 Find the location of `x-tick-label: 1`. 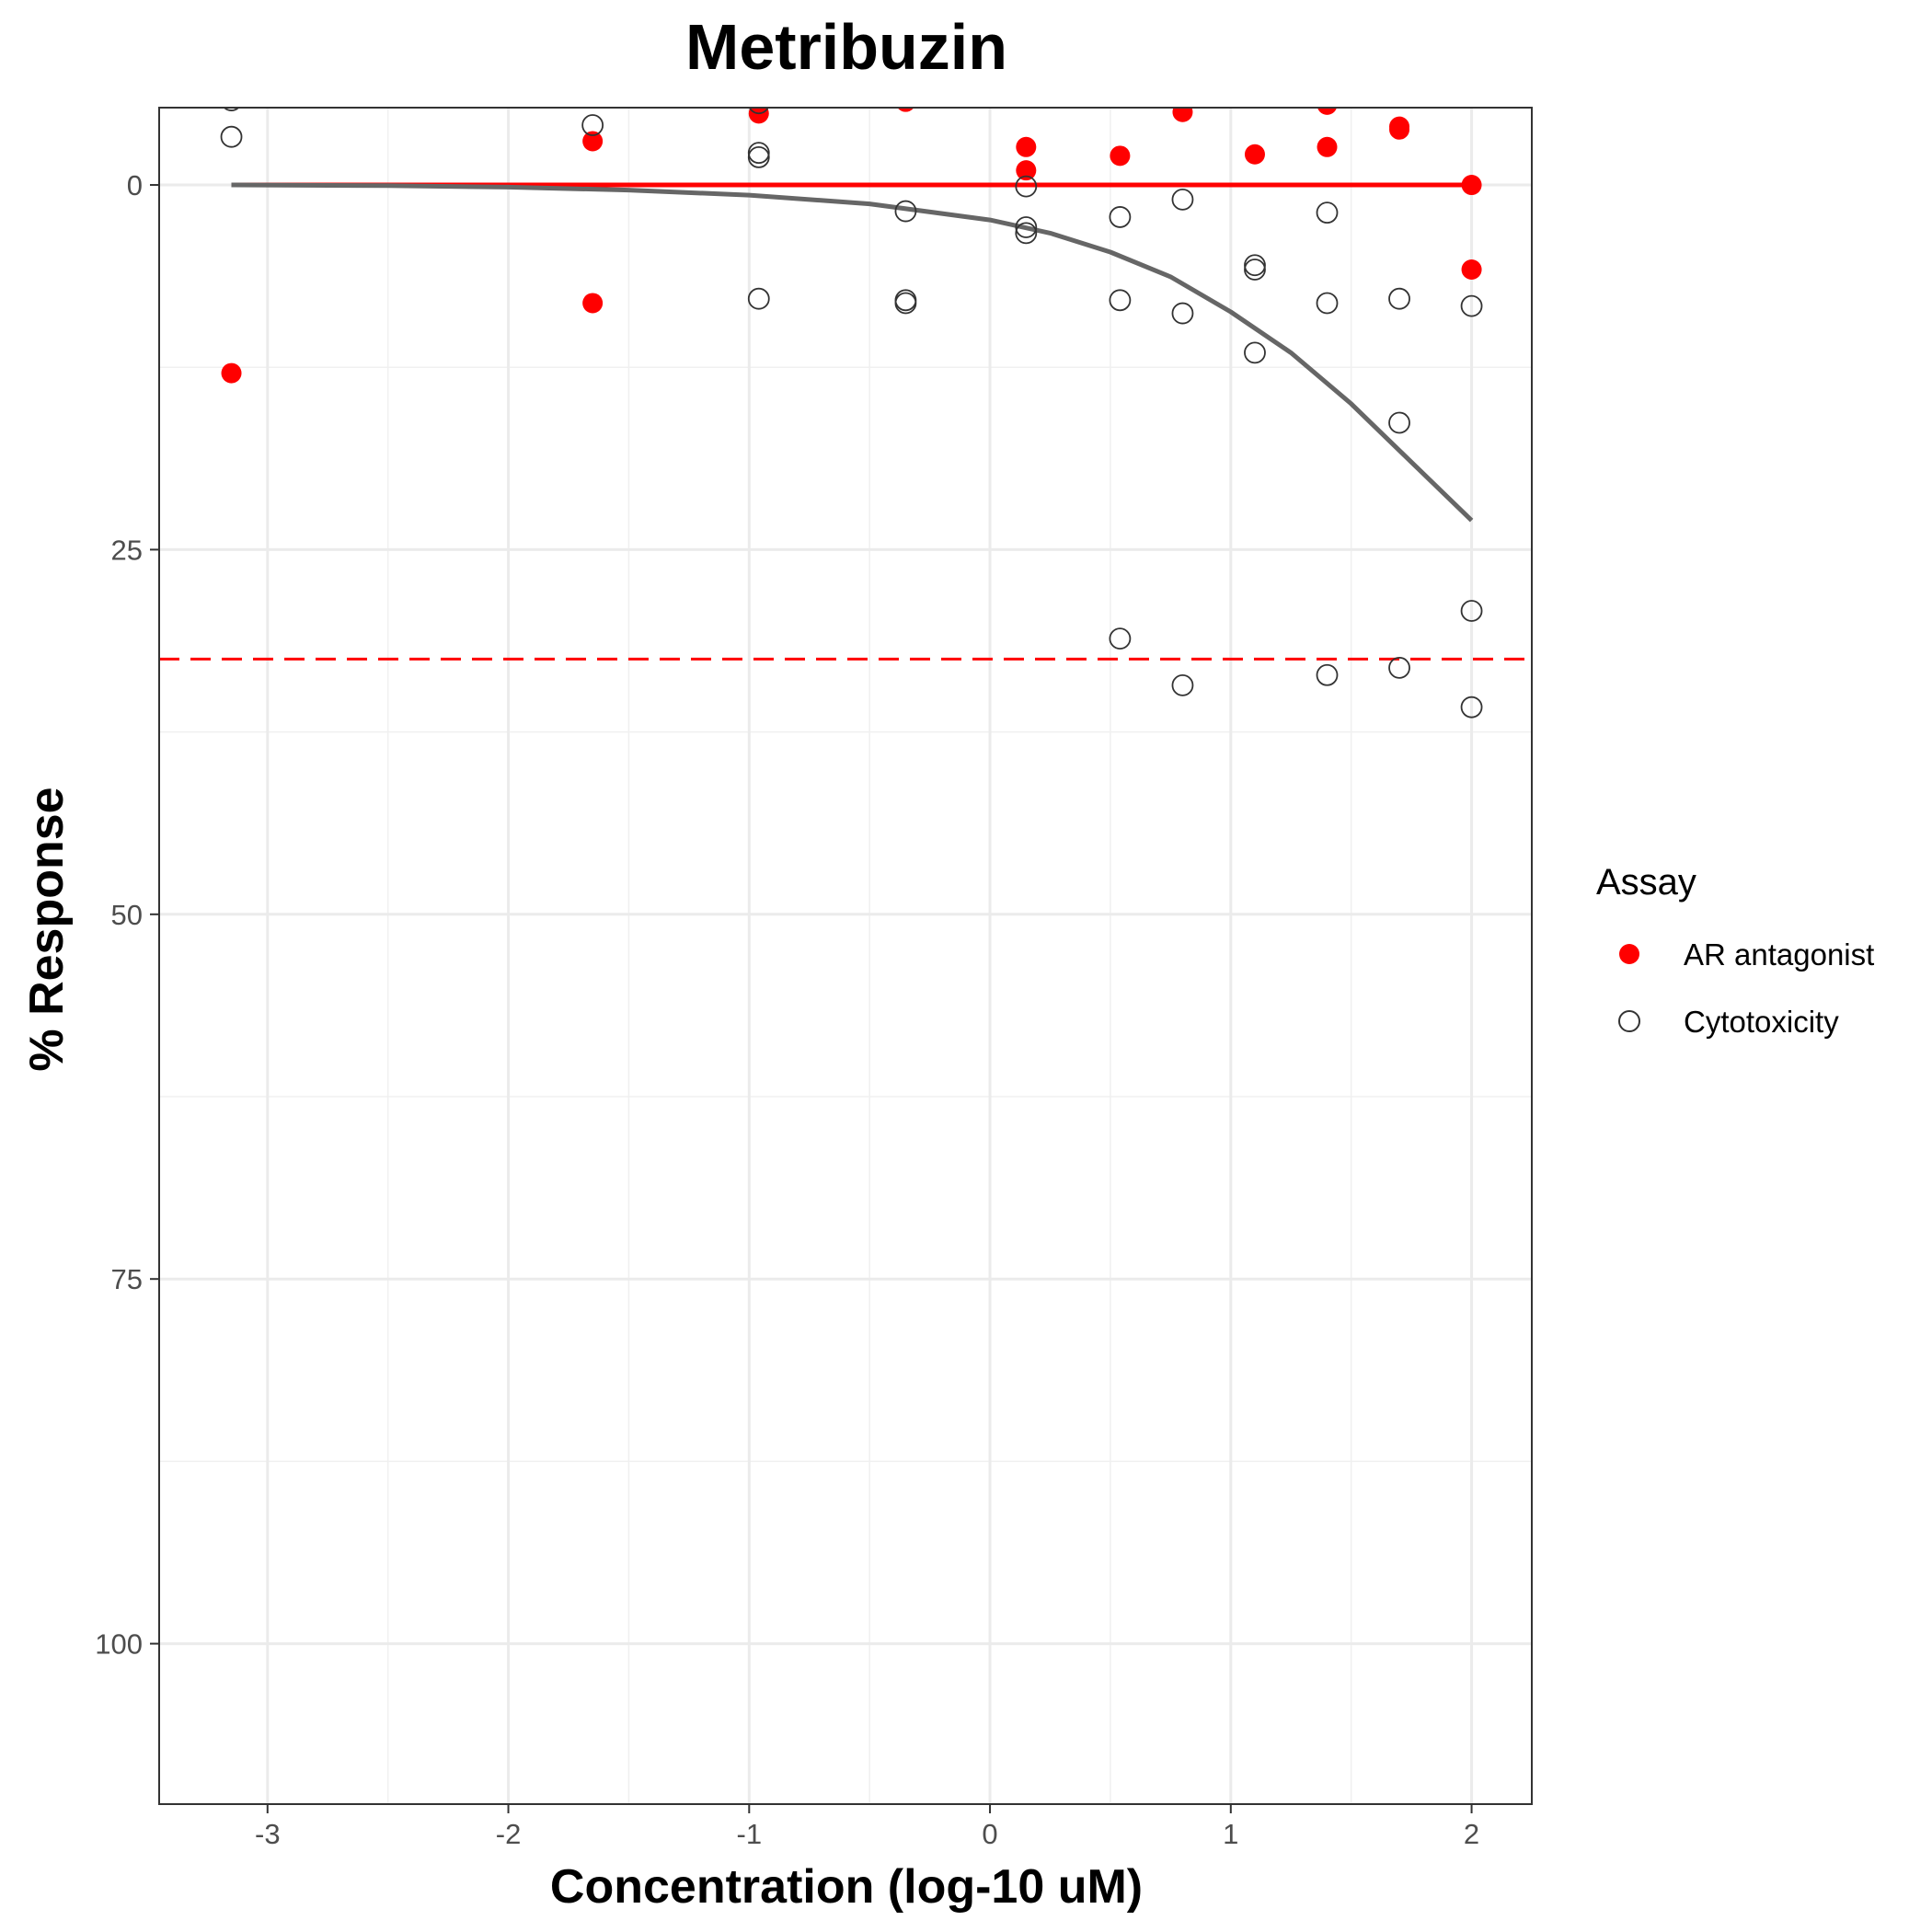

x-tick-label: 1 is located at coordinates (1230, 1834).